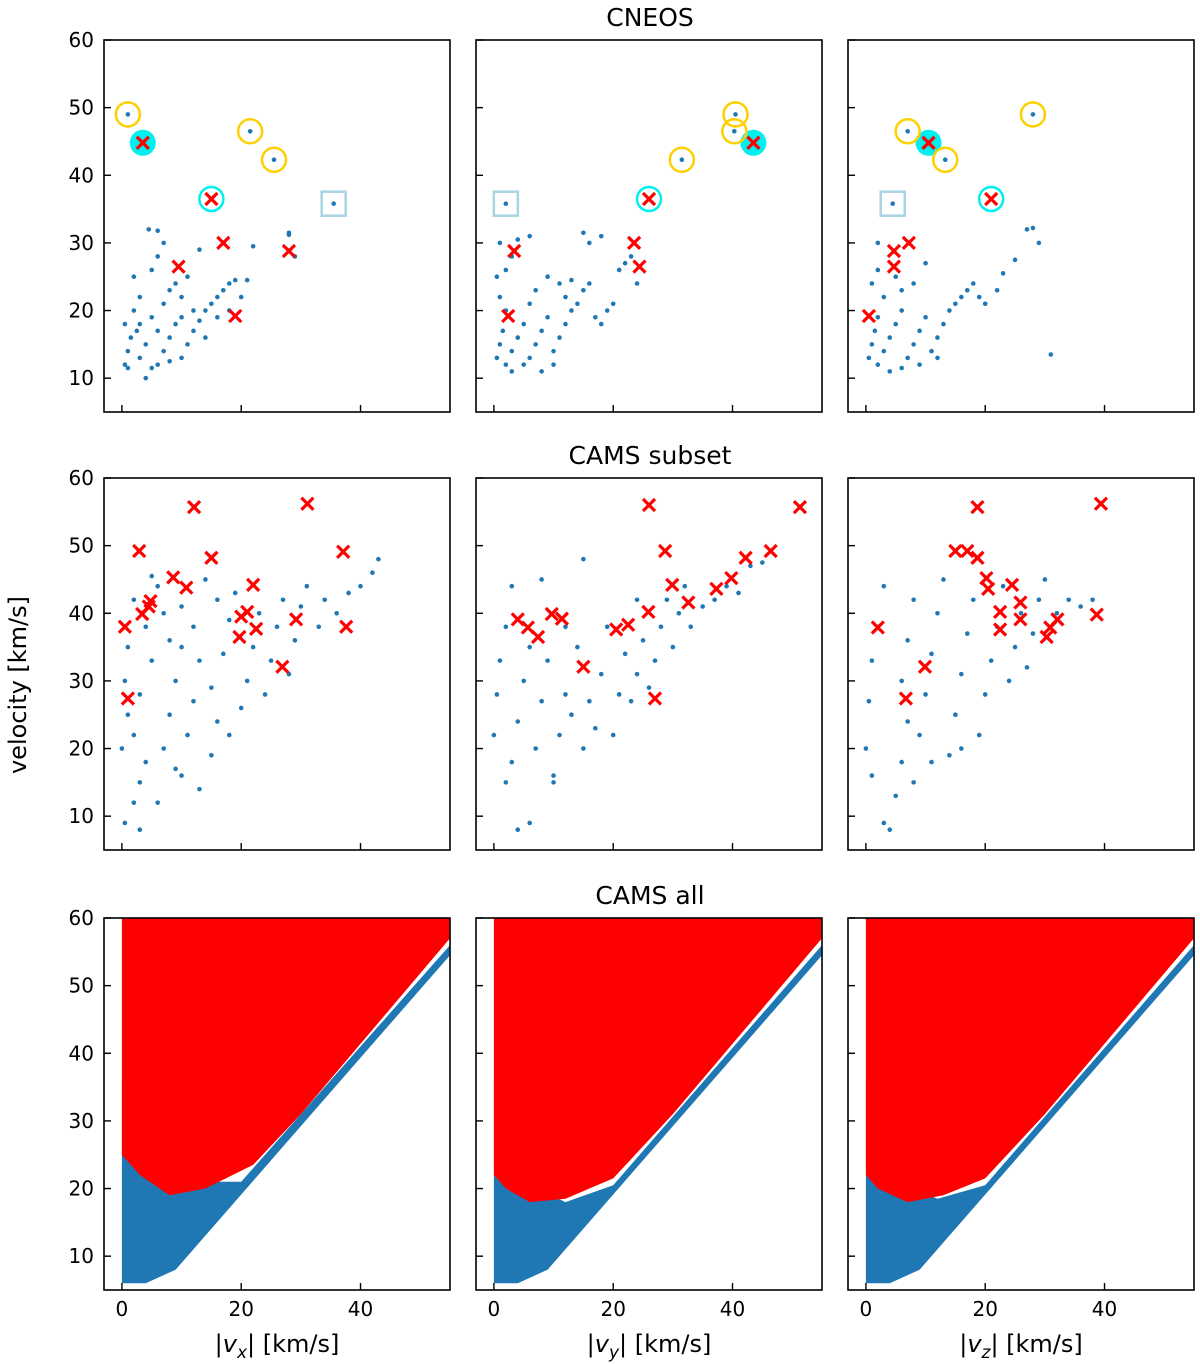  I want to click on x-label-sub: z, so click(986, 1353).